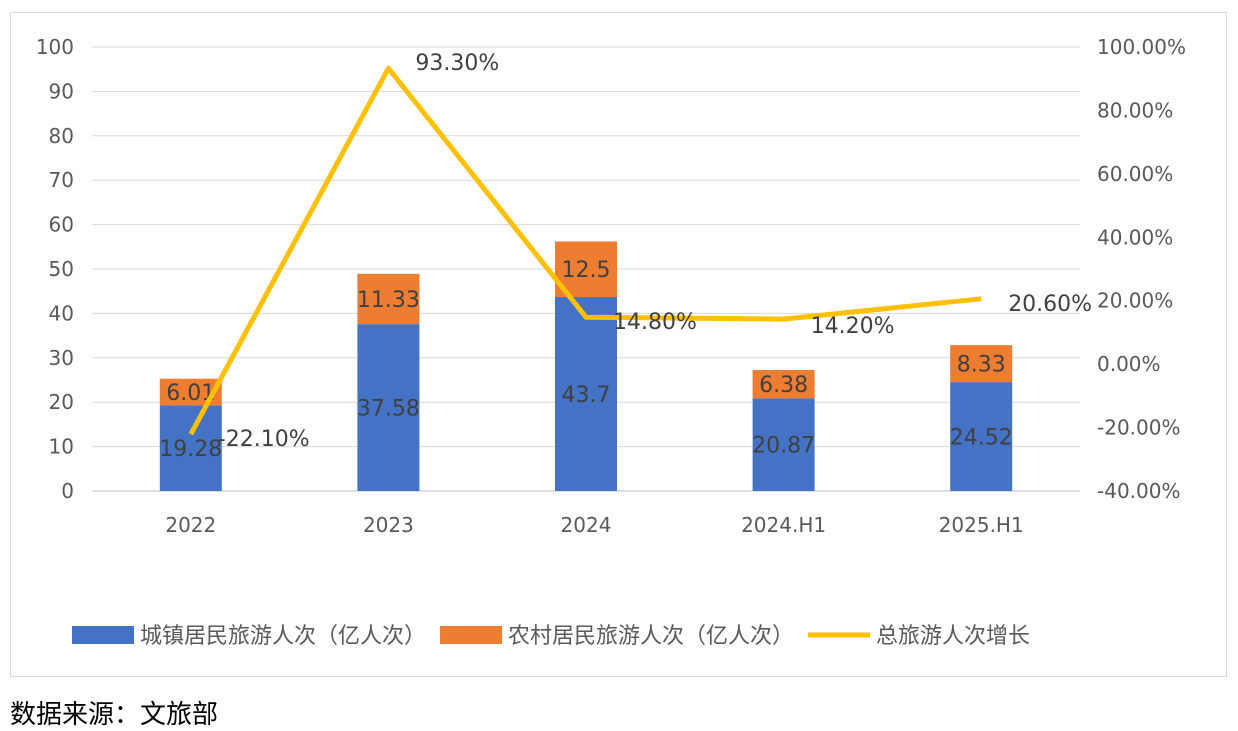 This screenshot has width=1238, height=731. I want to click on data-label-growth: 14.20%, so click(853, 326).